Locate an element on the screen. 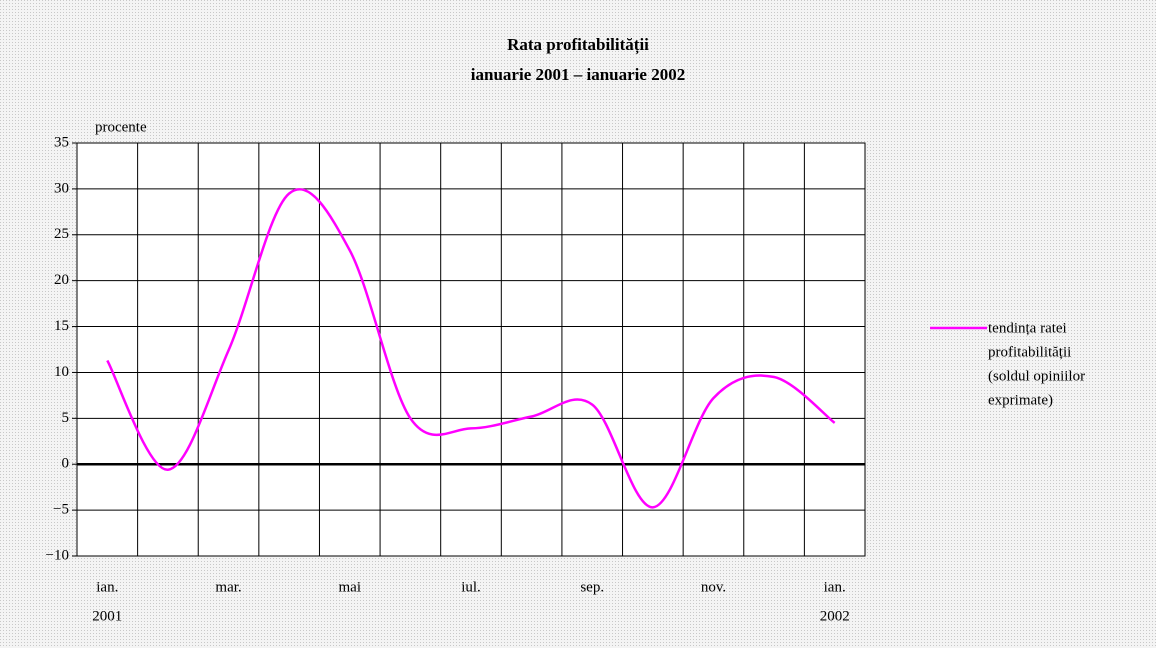  x-tick-label: iul. is located at coordinates (471, 587).